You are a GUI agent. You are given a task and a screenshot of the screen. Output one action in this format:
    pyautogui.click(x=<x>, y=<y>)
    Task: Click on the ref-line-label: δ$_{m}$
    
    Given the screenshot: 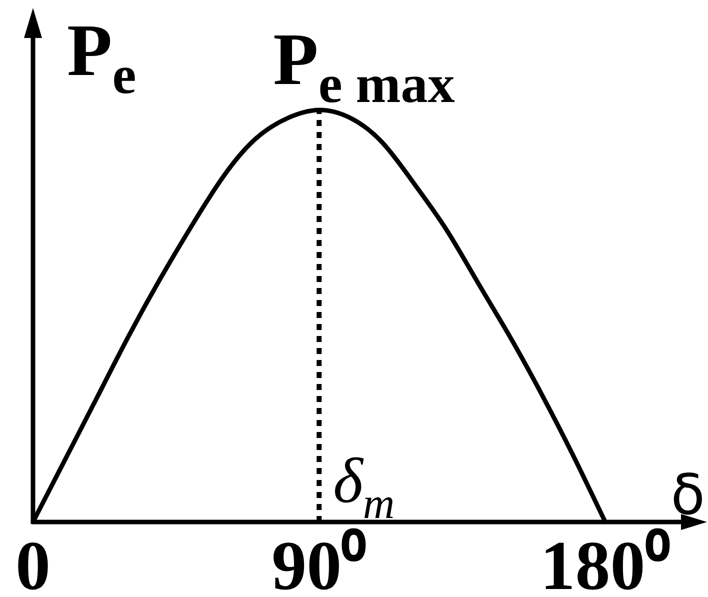 What is the action you would take?
    pyautogui.click(x=364, y=486)
    